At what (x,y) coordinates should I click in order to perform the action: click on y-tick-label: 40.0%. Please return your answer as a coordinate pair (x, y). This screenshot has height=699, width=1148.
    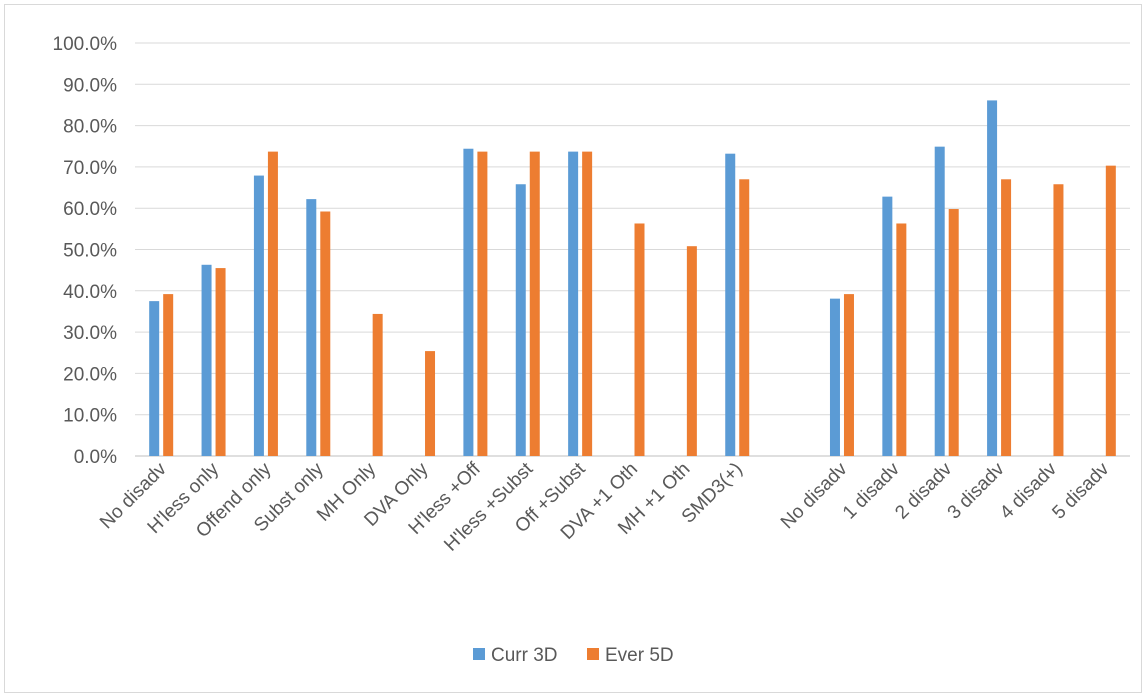
    Looking at the image, I should click on (90, 292).